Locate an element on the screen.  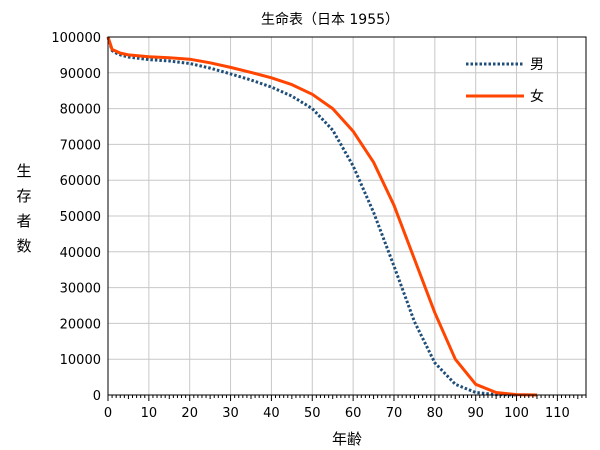
y-tick-label: 20000 is located at coordinates (80, 324).